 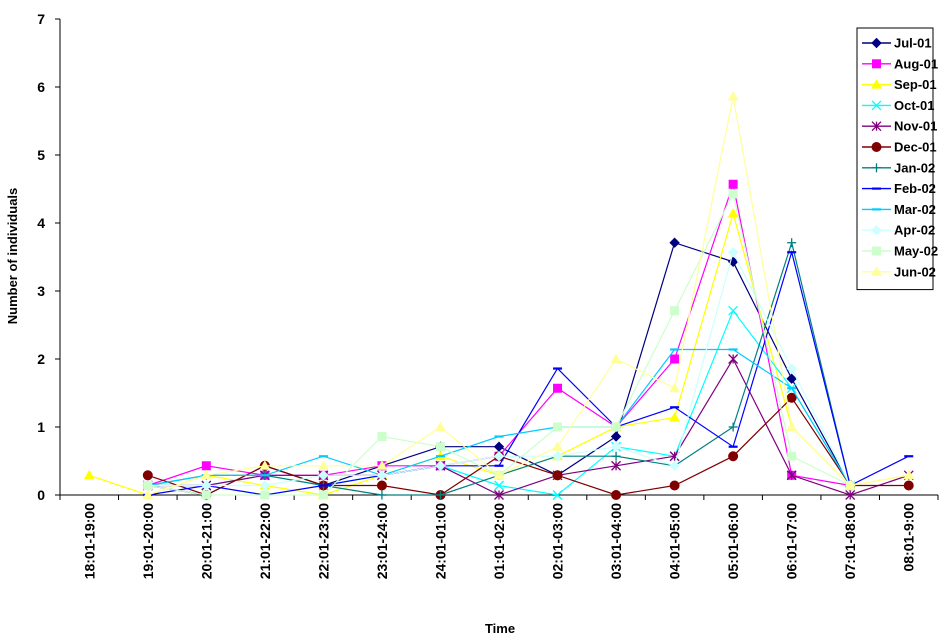 I want to click on x-tick-label: 19:01-20:00, so click(x=148, y=541).